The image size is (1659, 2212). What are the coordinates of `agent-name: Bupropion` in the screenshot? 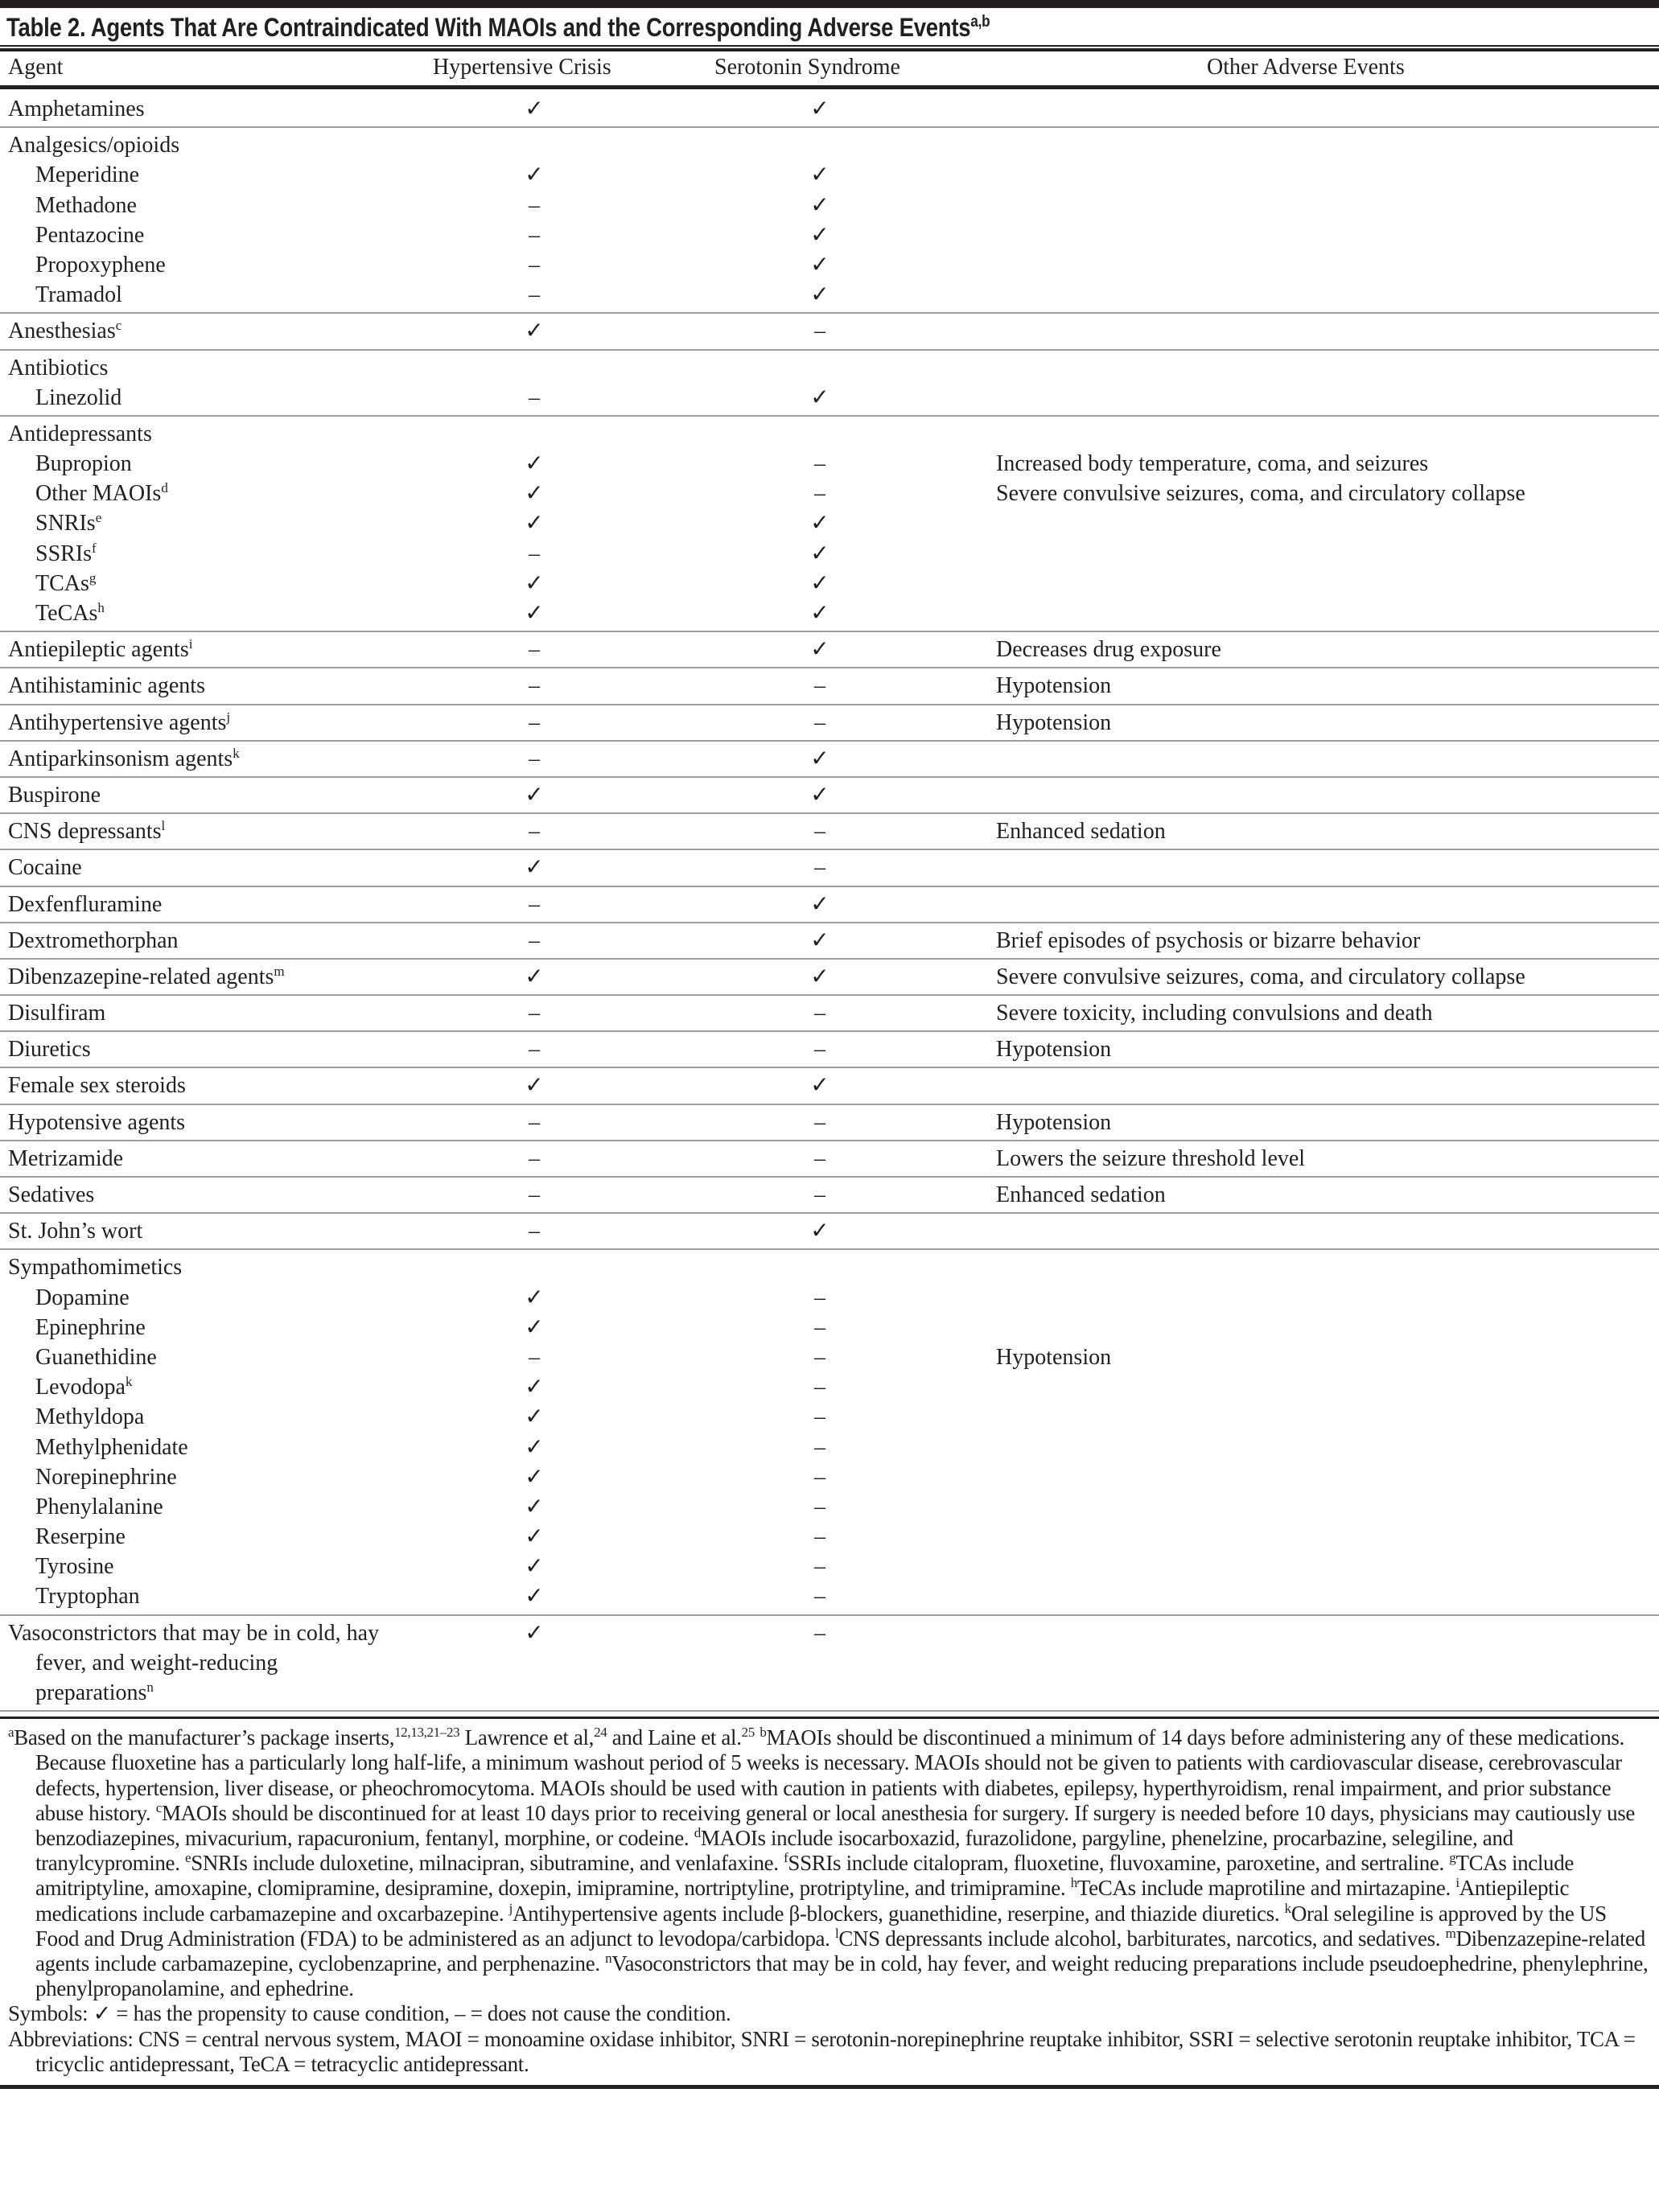 It's located at (83, 464).